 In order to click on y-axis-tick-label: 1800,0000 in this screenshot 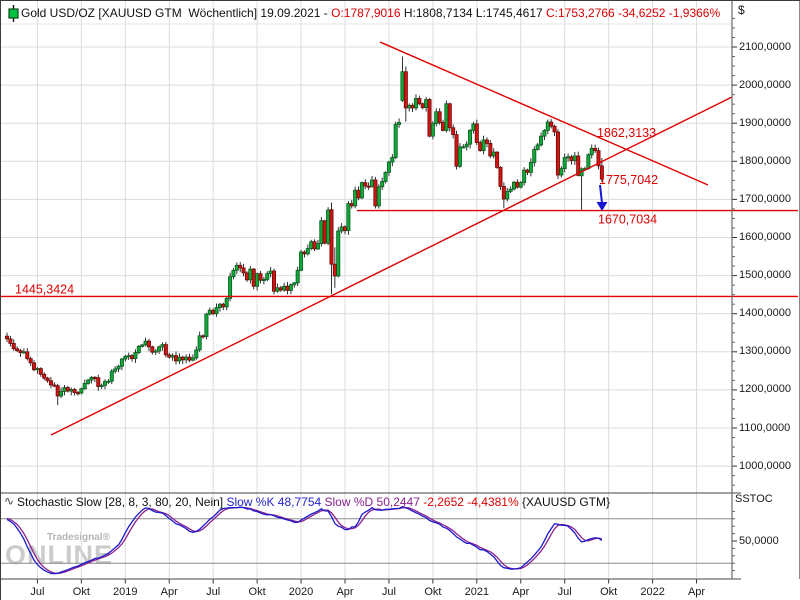, I will do `click(765, 160)`.